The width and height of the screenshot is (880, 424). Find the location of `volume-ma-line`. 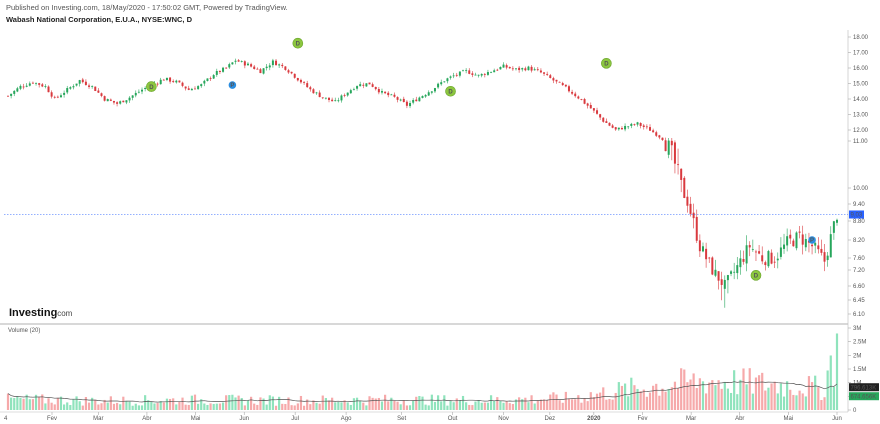

volume-ma-line is located at coordinates (422, 392).